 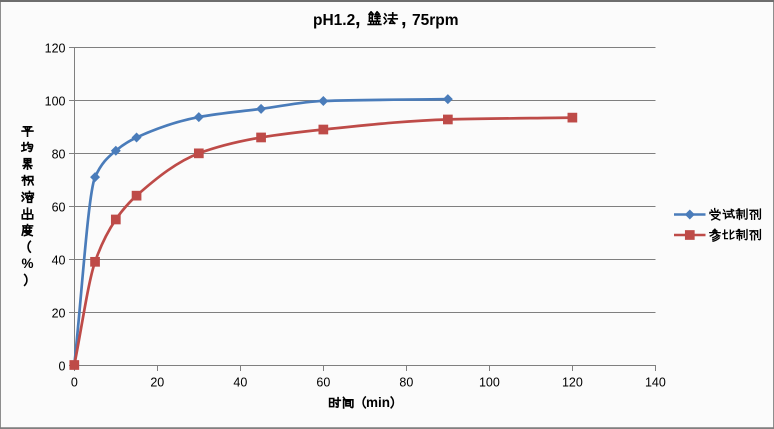 I want to click on svg-text: 75rpm, so click(x=435, y=20).